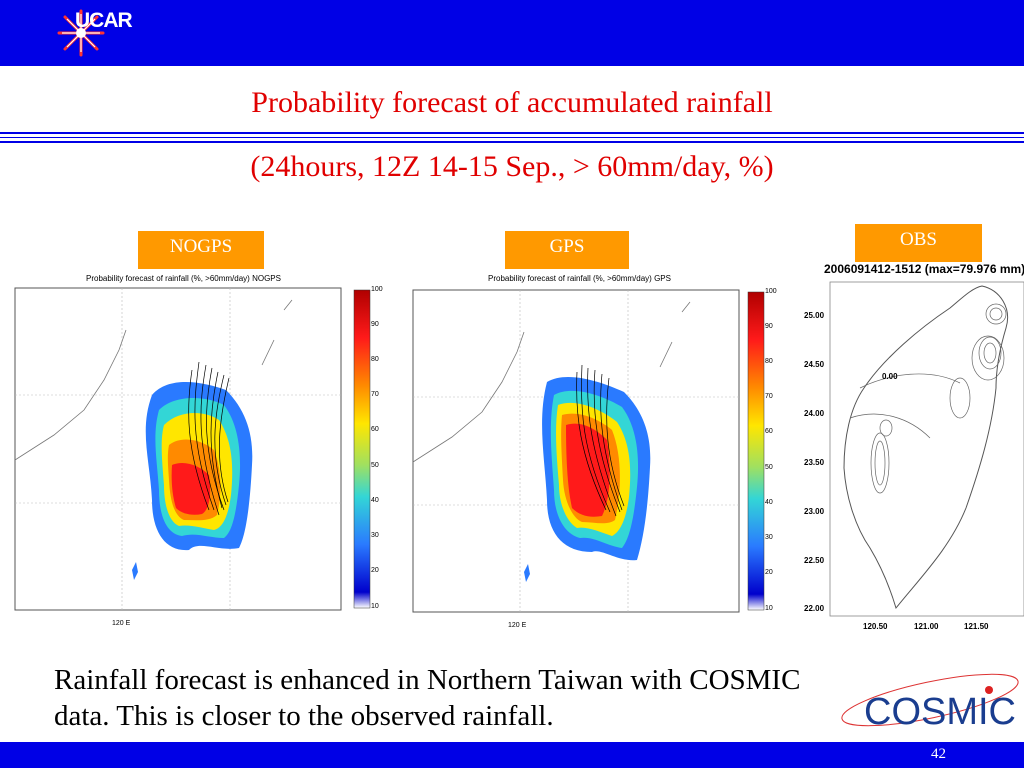 The height and width of the screenshot is (768, 1024). What do you see at coordinates (926, 626) in the screenshot?
I see `obs-xtick: 121.00` at bounding box center [926, 626].